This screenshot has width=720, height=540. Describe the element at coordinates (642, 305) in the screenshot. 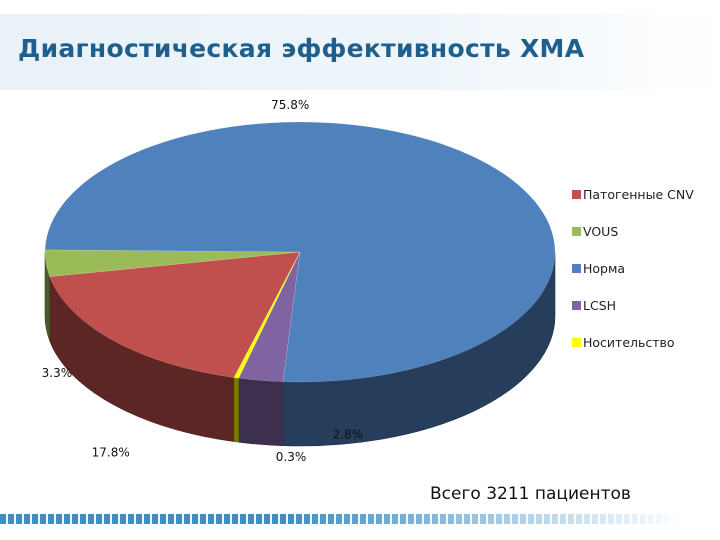

I see `legend-item: LCSH` at that location.